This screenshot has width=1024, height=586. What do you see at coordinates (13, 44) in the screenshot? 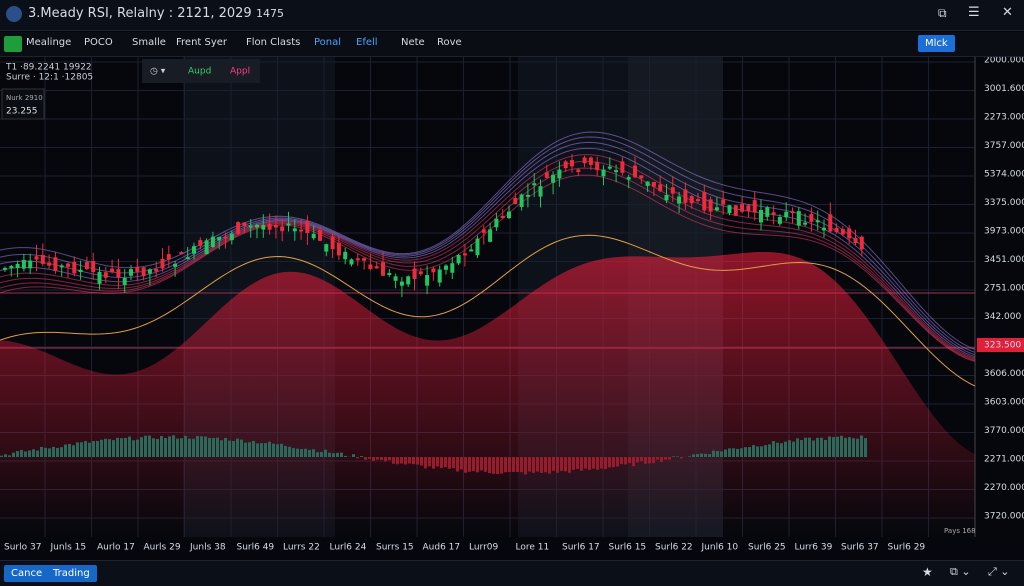
I see `back-button` at bounding box center [13, 44].